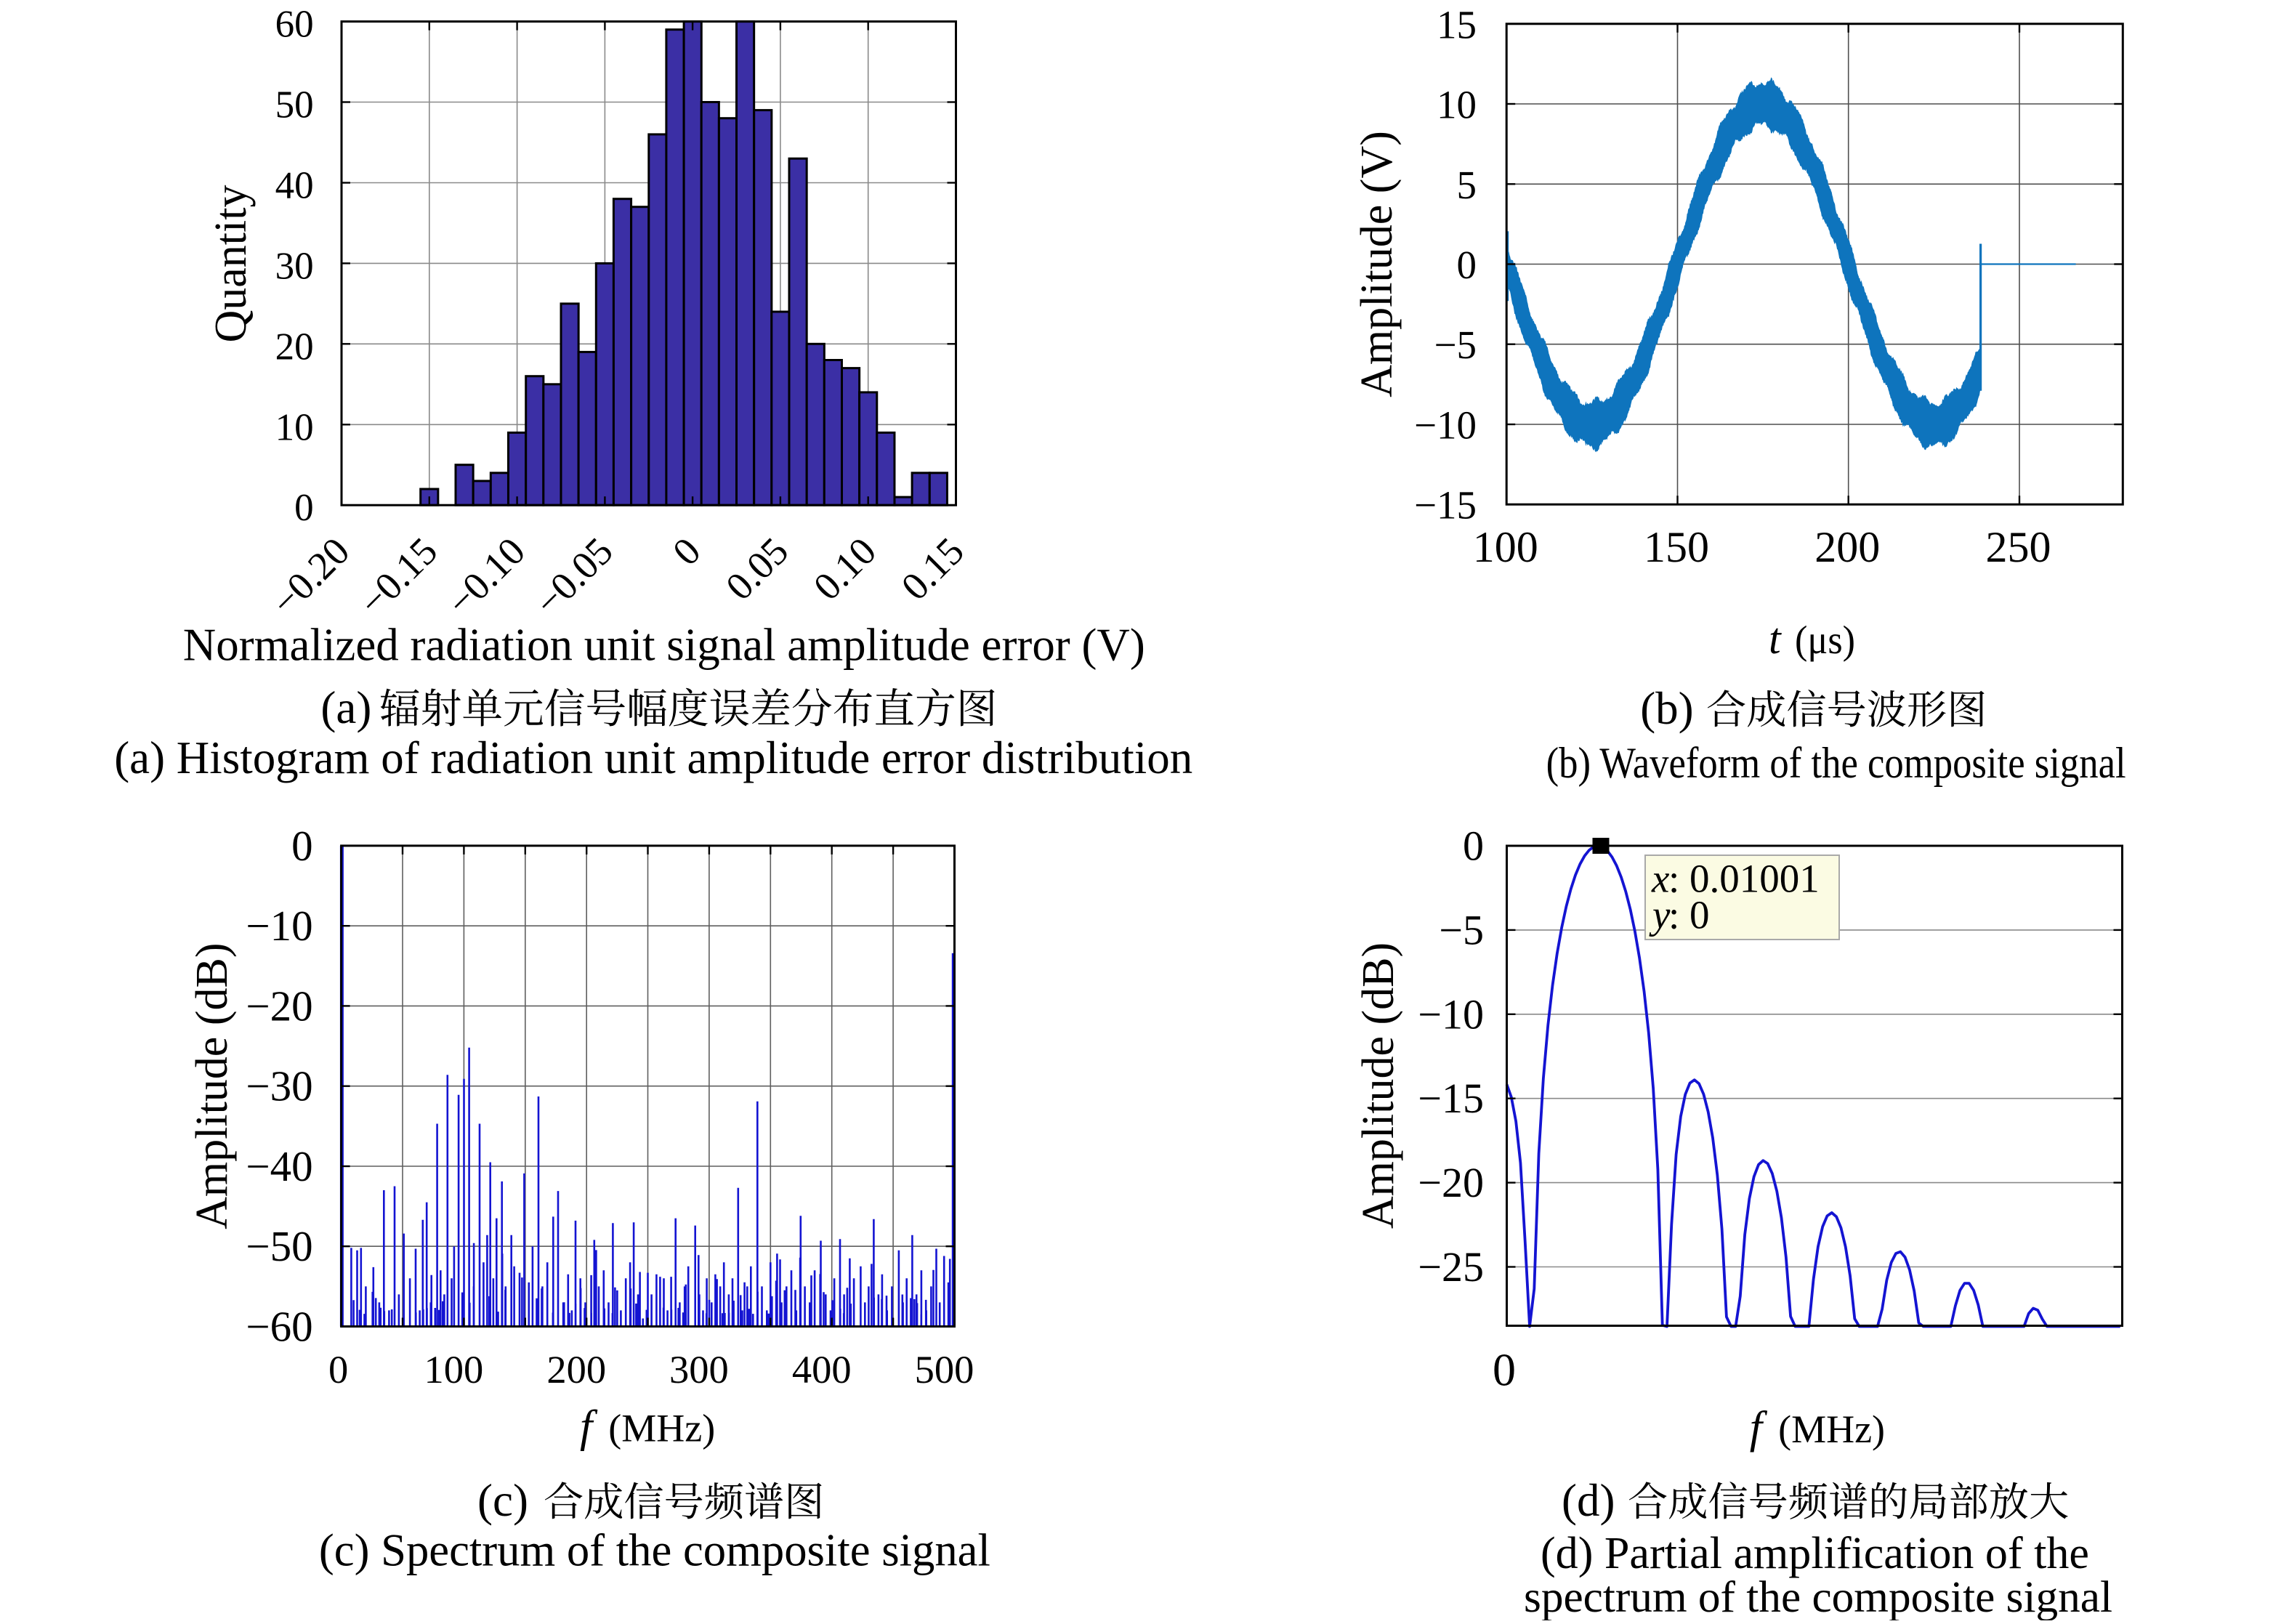  I want to click on svg-text: 300, so click(699, 1369).